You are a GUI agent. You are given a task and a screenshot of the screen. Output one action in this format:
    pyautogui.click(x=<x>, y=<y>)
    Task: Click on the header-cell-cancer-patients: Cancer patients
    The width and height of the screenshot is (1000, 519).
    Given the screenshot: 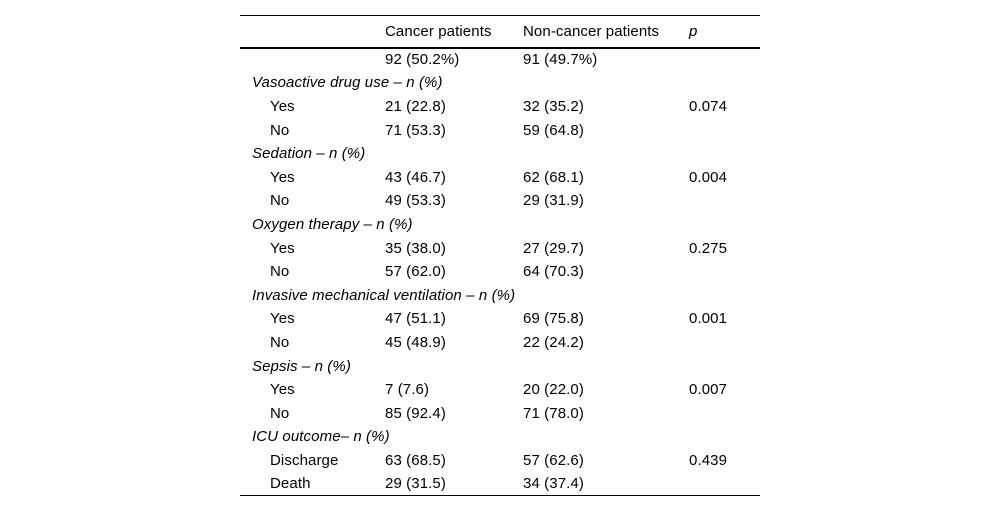 What is the action you would take?
    pyautogui.click(x=438, y=31)
    